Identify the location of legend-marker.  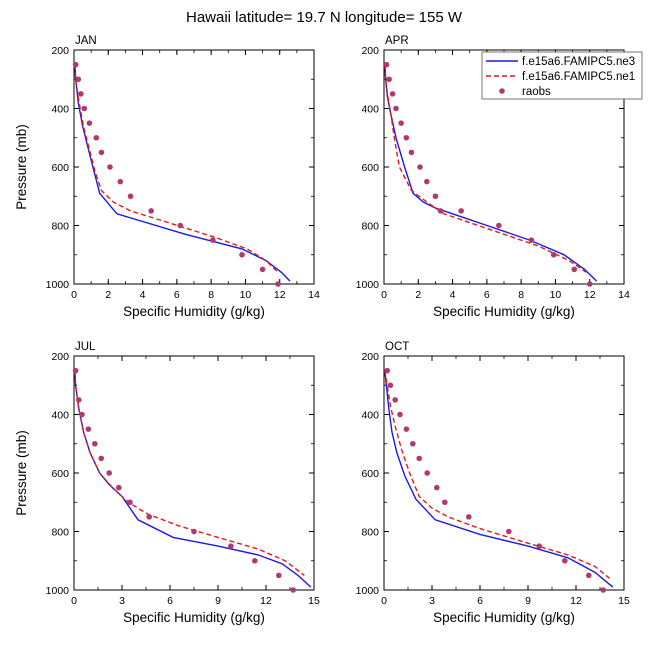
(502, 91).